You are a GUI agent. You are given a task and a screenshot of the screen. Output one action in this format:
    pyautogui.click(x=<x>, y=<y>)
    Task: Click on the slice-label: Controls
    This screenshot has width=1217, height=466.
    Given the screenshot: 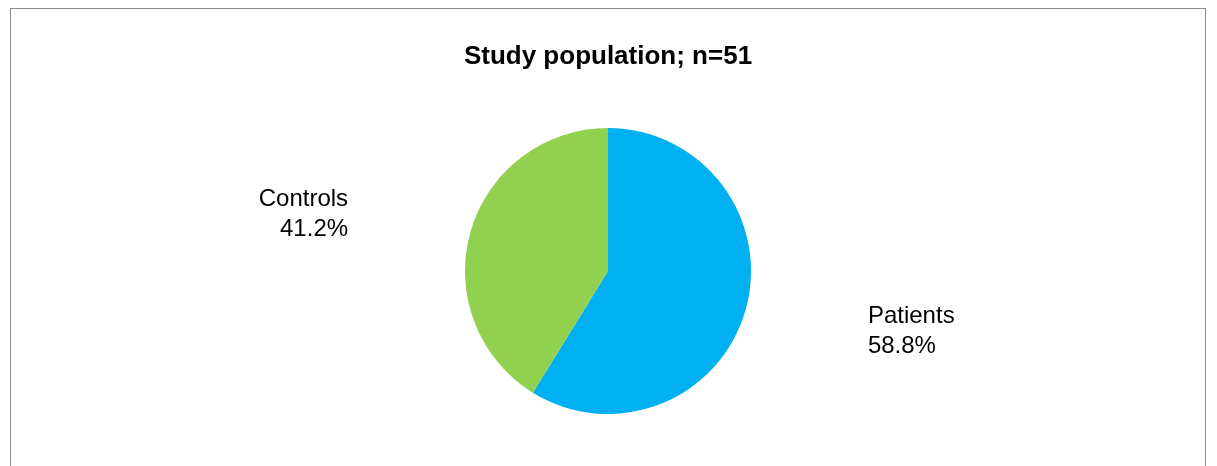 What is the action you would take?
    pyautogui.click(x=303, y=198)
    